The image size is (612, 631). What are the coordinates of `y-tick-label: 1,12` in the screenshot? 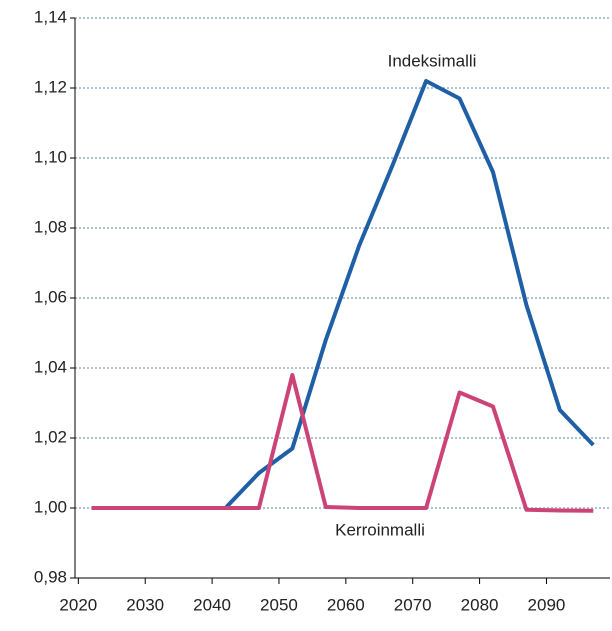 It's located at (50, 86).